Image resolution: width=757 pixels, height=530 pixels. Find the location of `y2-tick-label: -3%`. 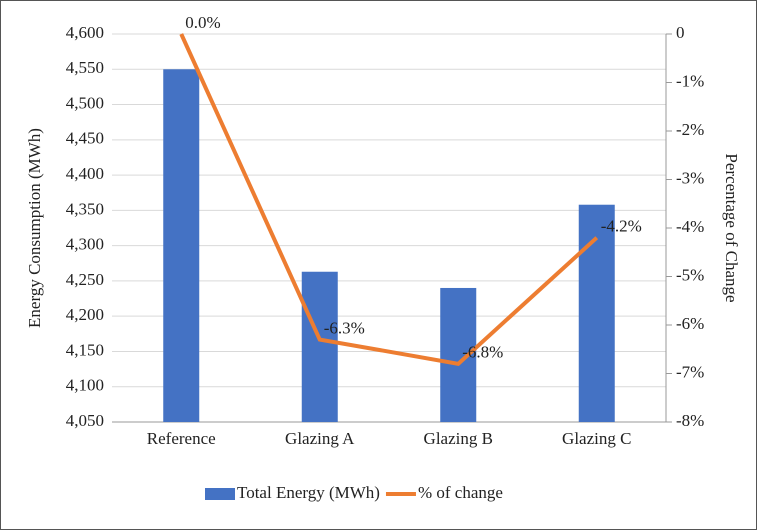

y2-tick-label: -3% is located at coordinates (690, 177).